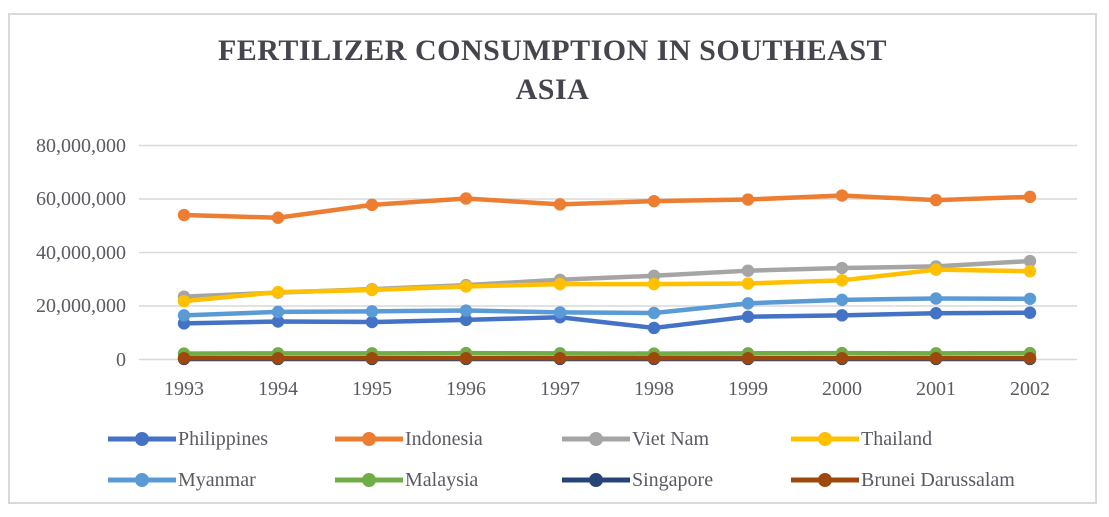  I want to click on legend-label: Myanmar, so click(217, 479).